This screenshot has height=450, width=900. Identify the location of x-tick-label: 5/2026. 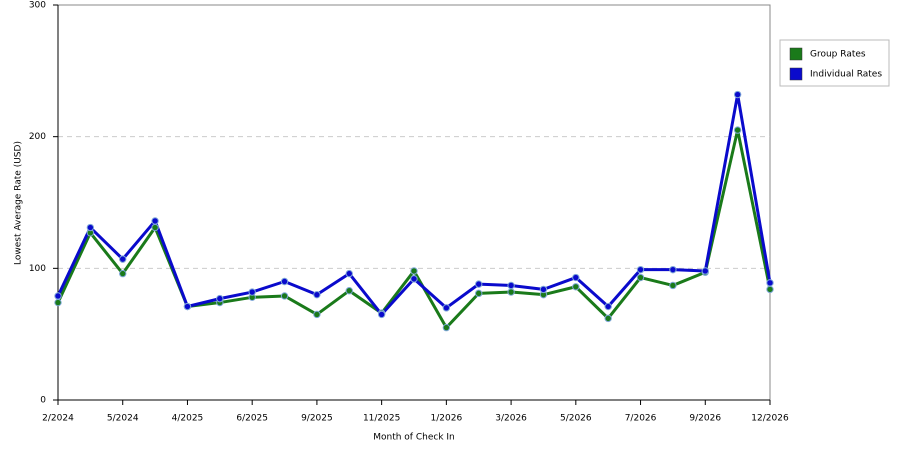
(576, 419).